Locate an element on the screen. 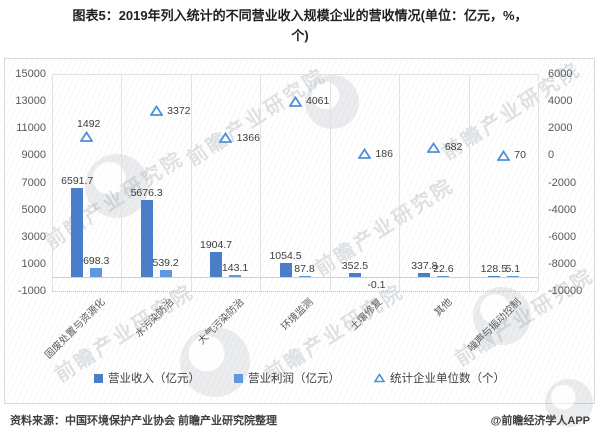 The width and height of the screenshot is (600, 444). data-label-revenue: 352.5 is located at coordinates (355, 265).